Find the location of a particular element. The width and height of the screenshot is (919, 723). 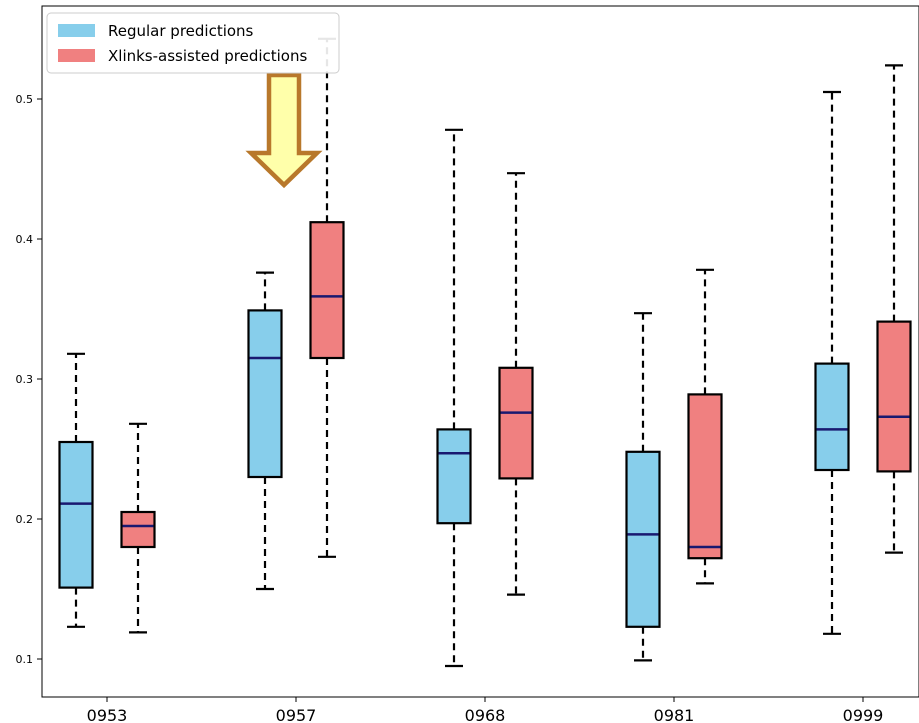

highlight-arrow-annotation is located at coordinates (284, 130).